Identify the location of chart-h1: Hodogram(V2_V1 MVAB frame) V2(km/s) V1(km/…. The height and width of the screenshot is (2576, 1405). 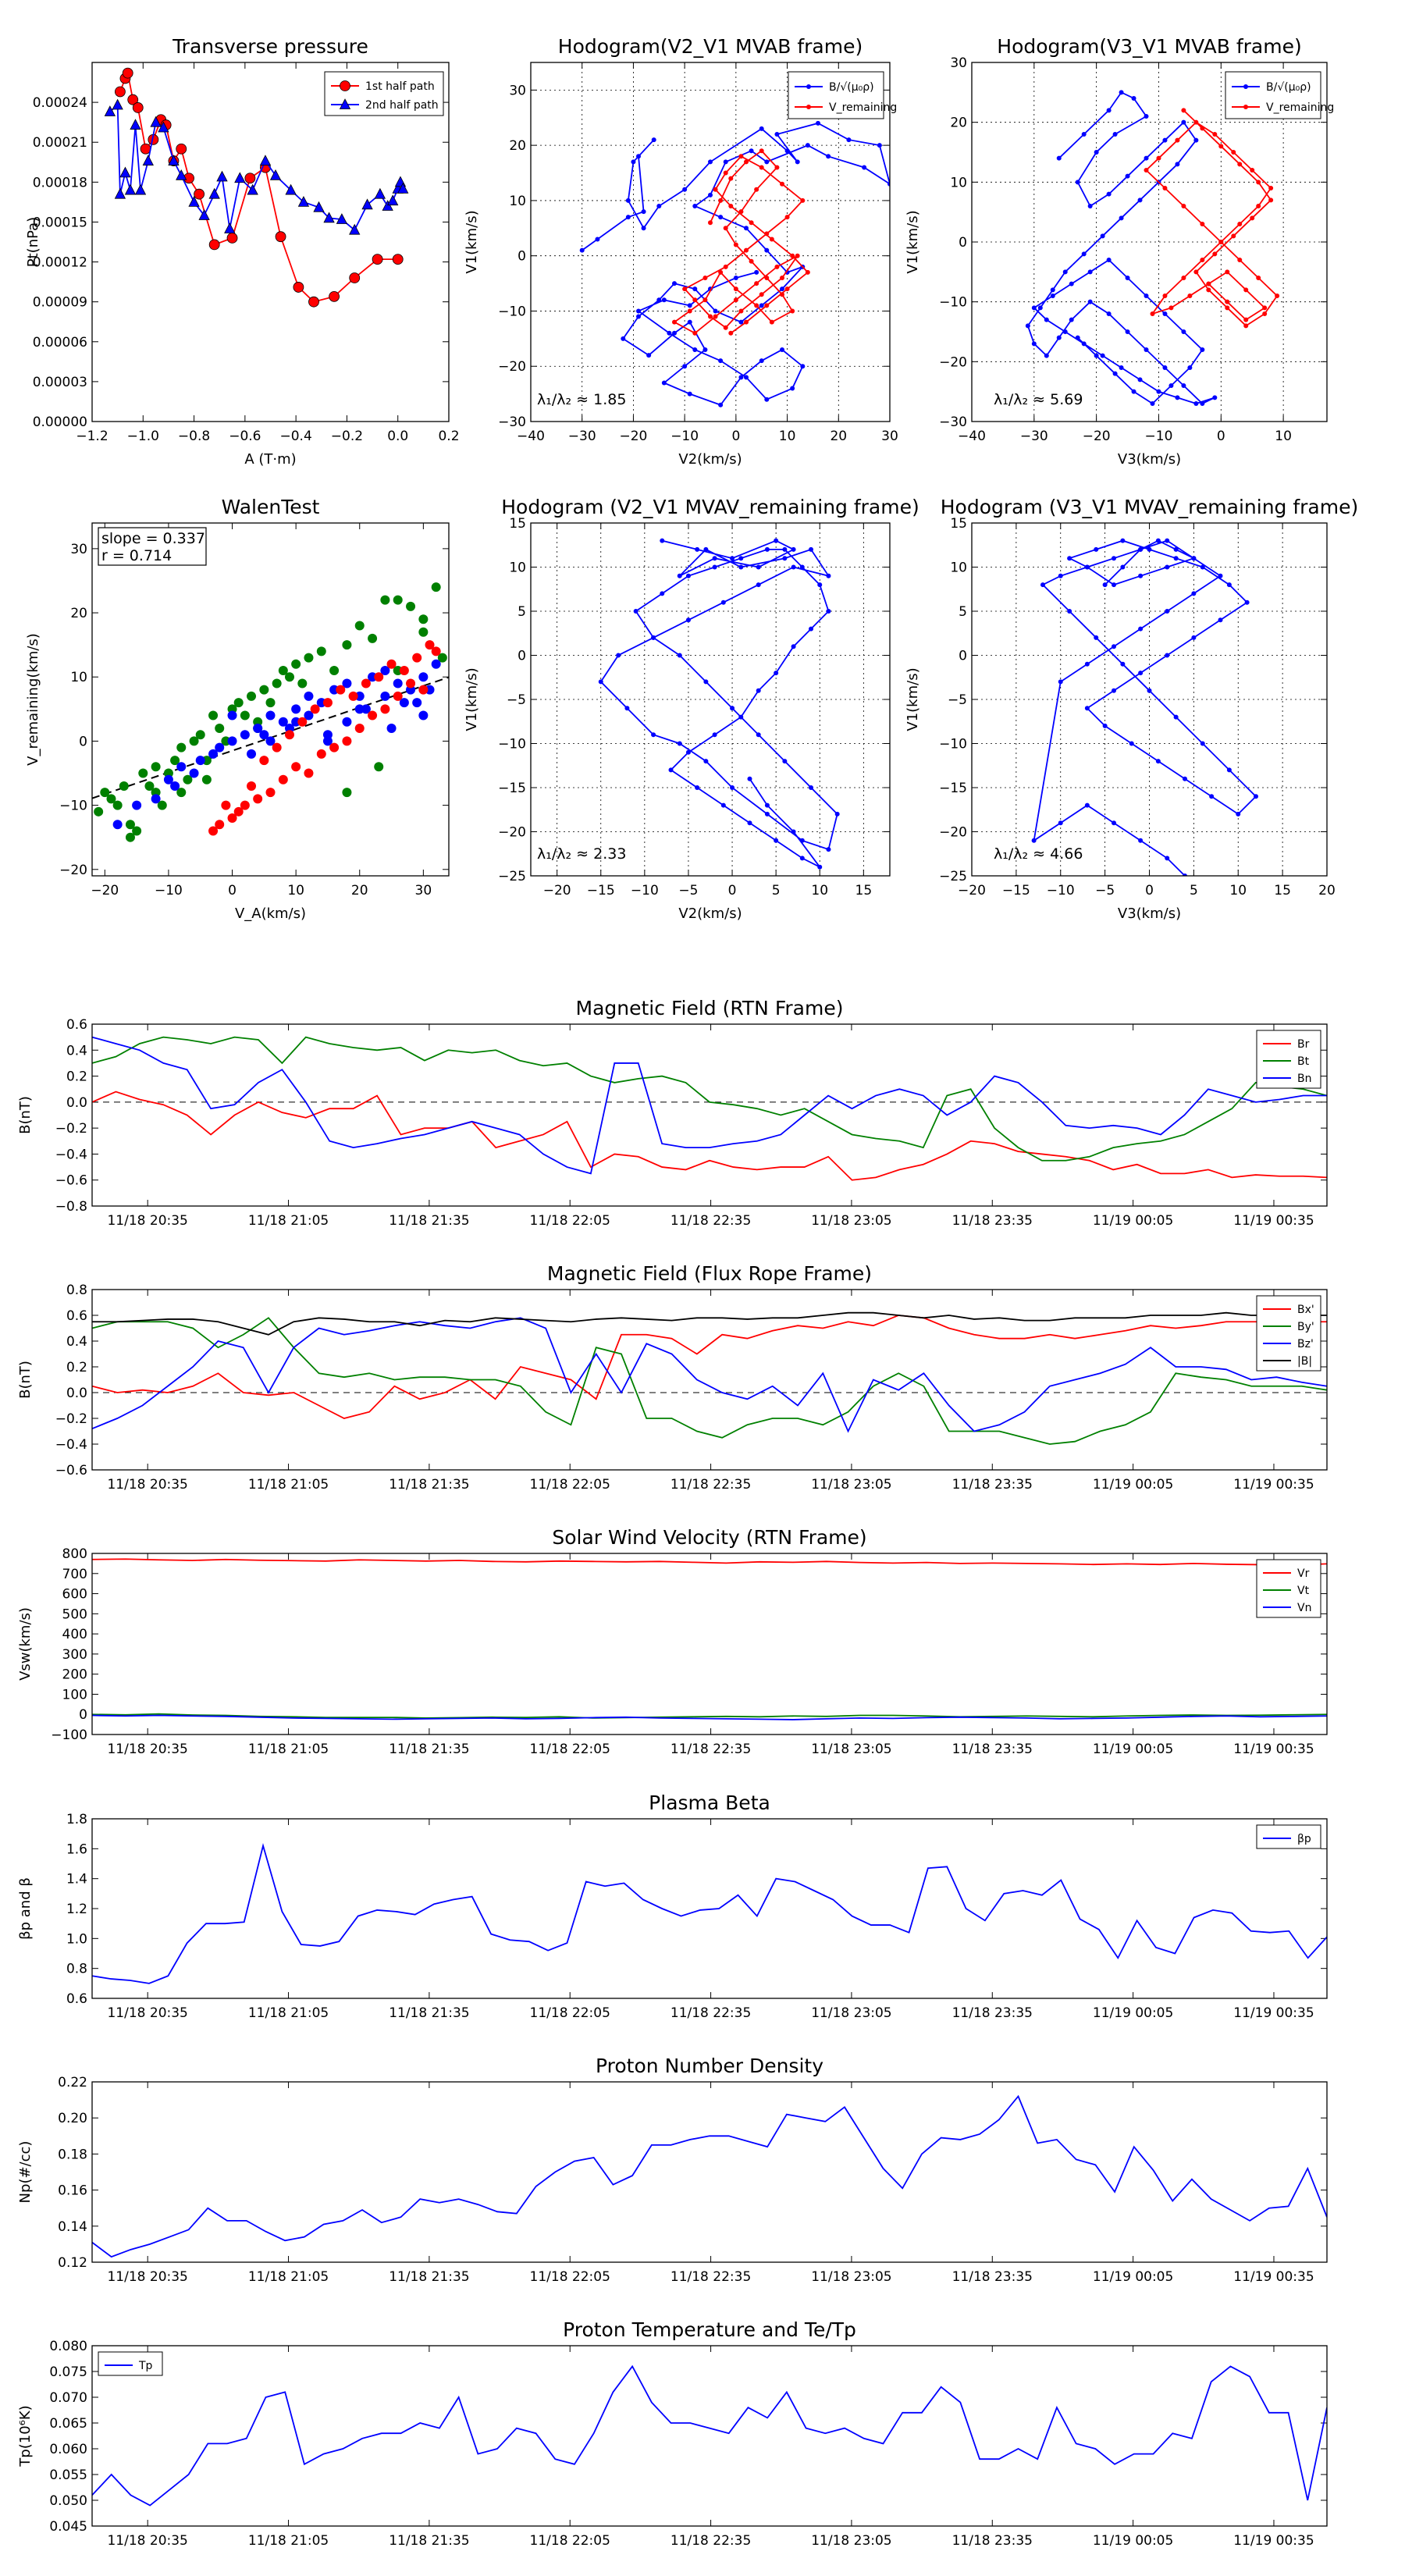
(681, 251).